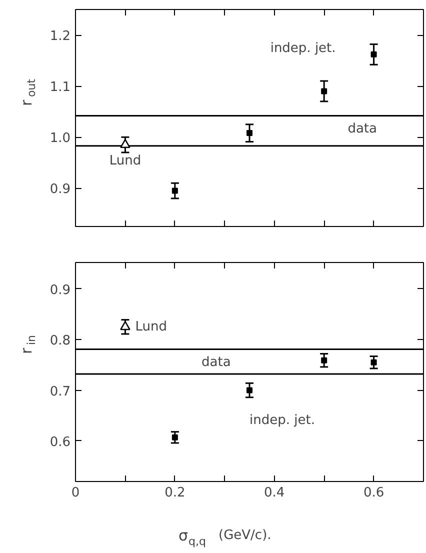 This screenshot has height=553, width=426. Describe the element at coordinates (75, 493) in the screenshot. I see `x-tick-label: 0` at that location.